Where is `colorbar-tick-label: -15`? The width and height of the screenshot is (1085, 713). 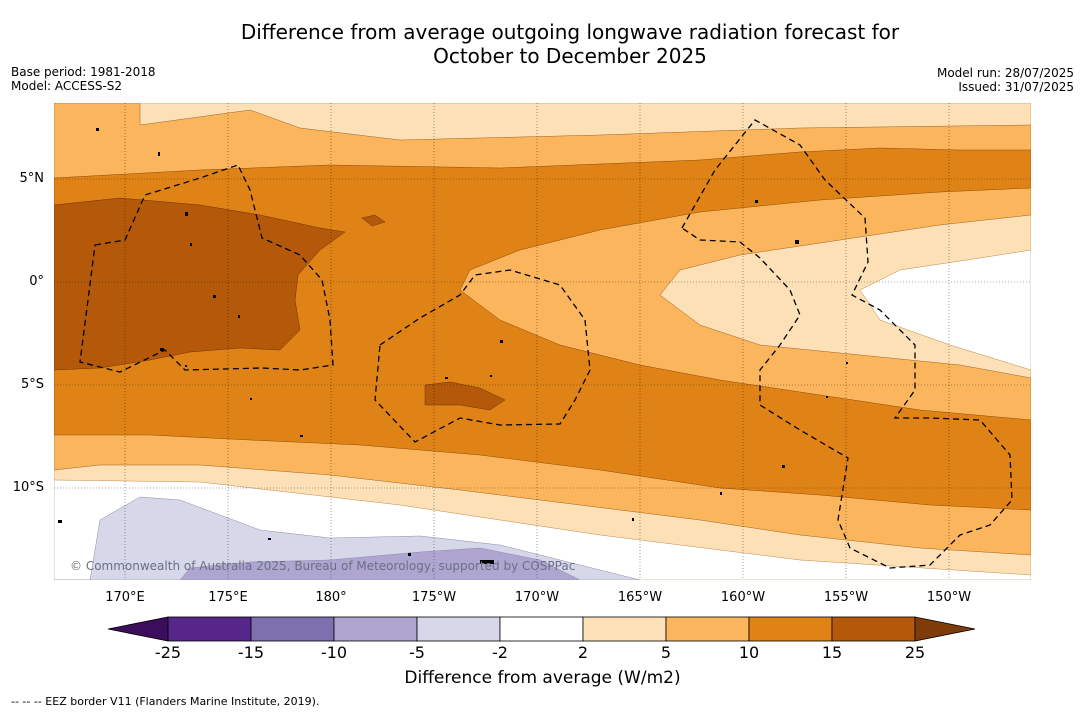 colorbar-tick-label: -15 is located at coordinates (251, 652).